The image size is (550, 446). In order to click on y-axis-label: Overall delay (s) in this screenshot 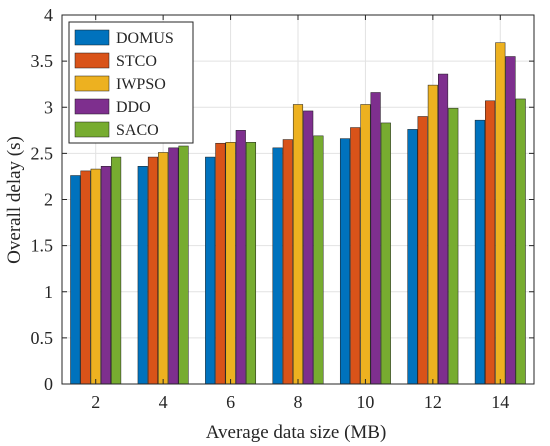, I will do `click(14, 200)`.